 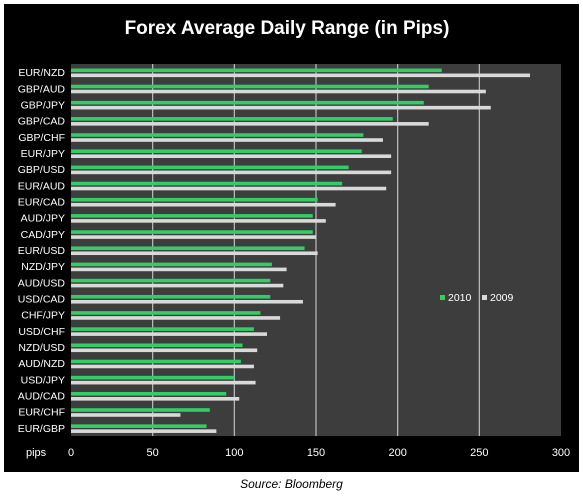 I want to click on category-label: EUR/CAD, so click(x=42, y=202).